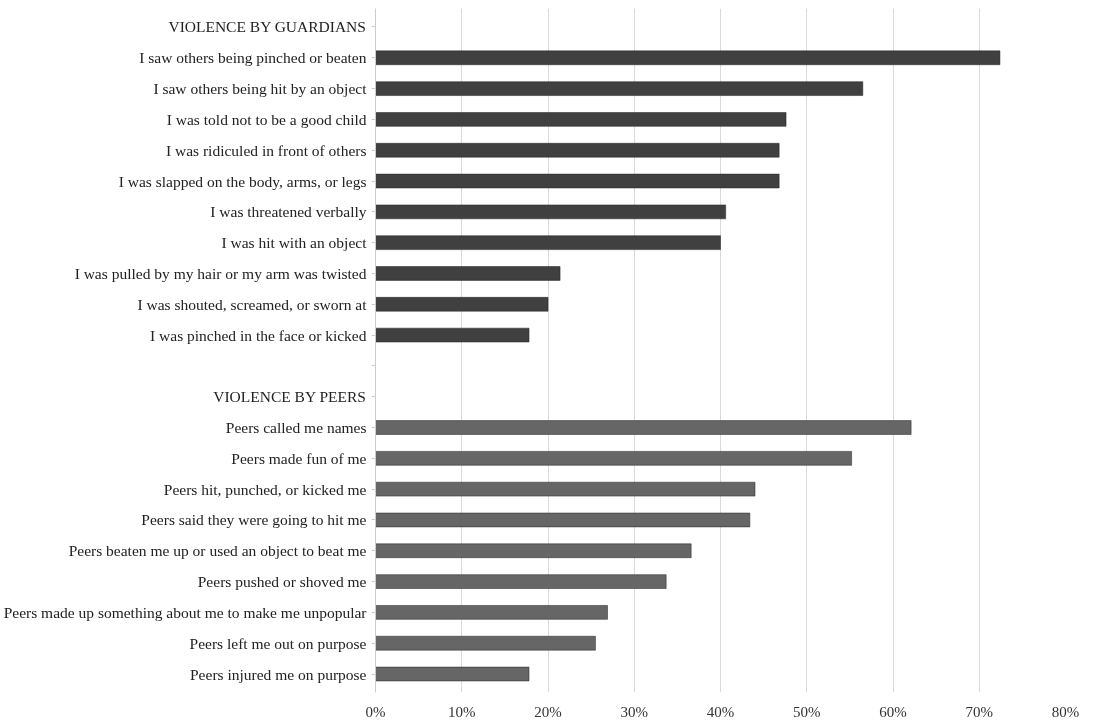  Describe the element at coordinates (375, 711) in the screenshot. I see `x-tick-label: 0%` at that location.